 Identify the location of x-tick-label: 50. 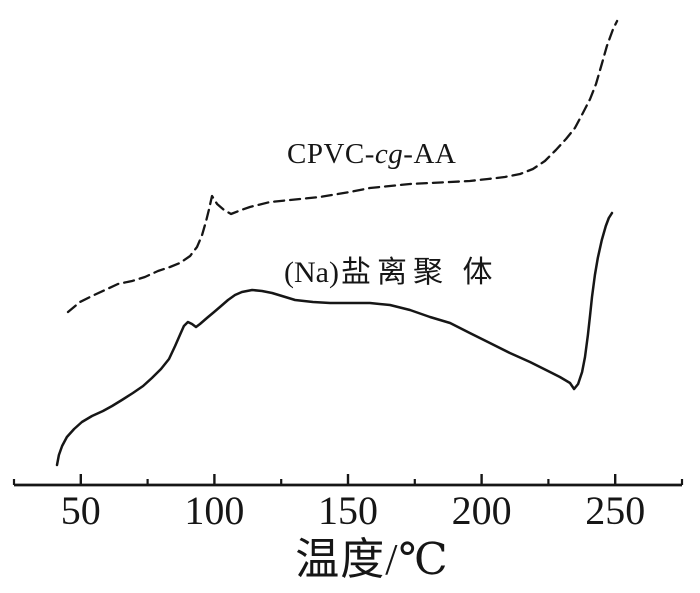
(81, 510).